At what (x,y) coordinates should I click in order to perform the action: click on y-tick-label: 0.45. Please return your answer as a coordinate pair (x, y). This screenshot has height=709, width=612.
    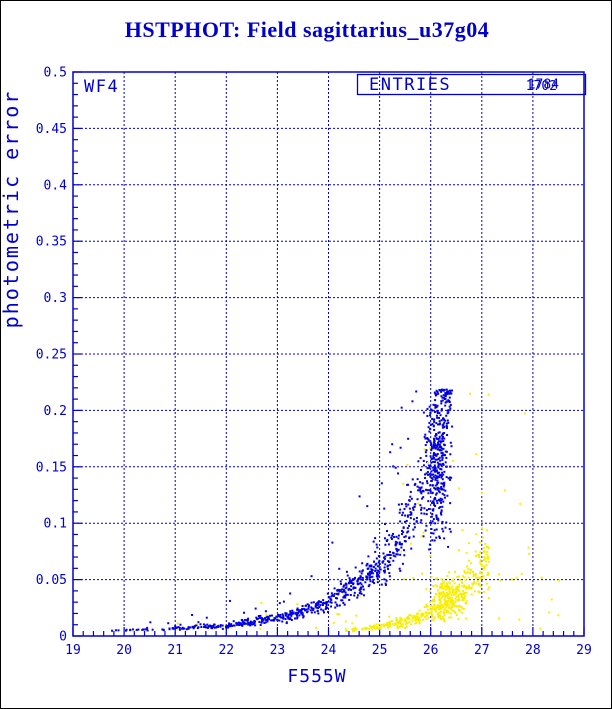
    Looking at the image, I should click on (51, 129).